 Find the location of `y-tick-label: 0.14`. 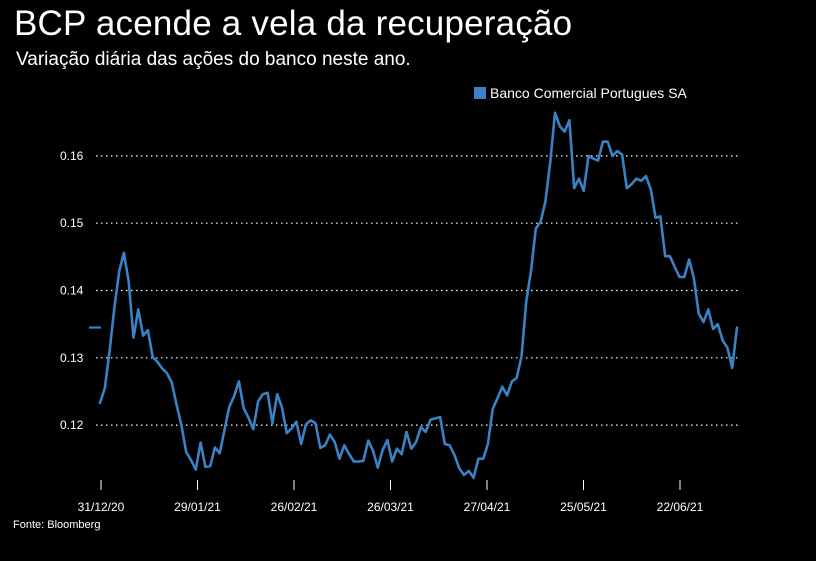

y-tick-label: 0.14 is located at coordinates (72, 291).